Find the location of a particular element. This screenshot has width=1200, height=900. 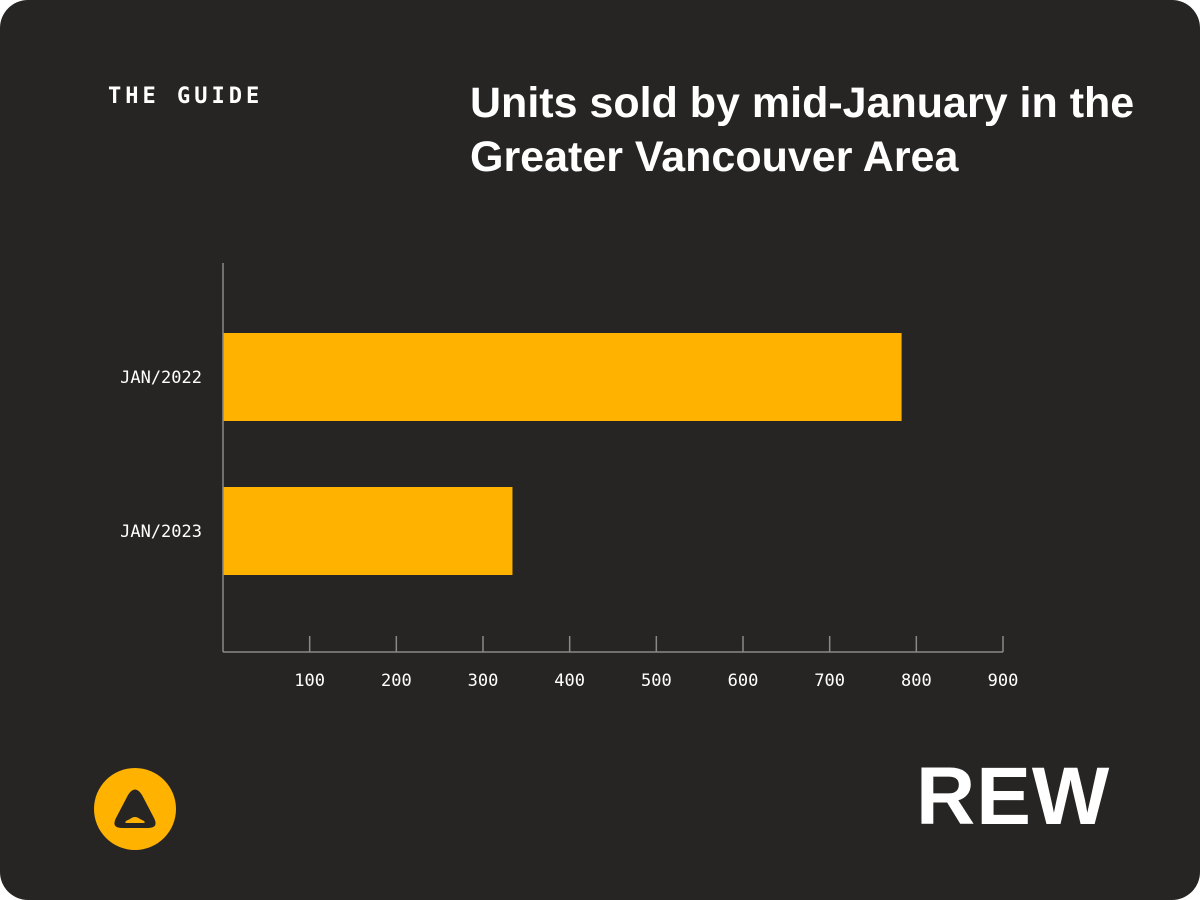

x-tick-label-500: 500 is located at coordinates (656, 681).